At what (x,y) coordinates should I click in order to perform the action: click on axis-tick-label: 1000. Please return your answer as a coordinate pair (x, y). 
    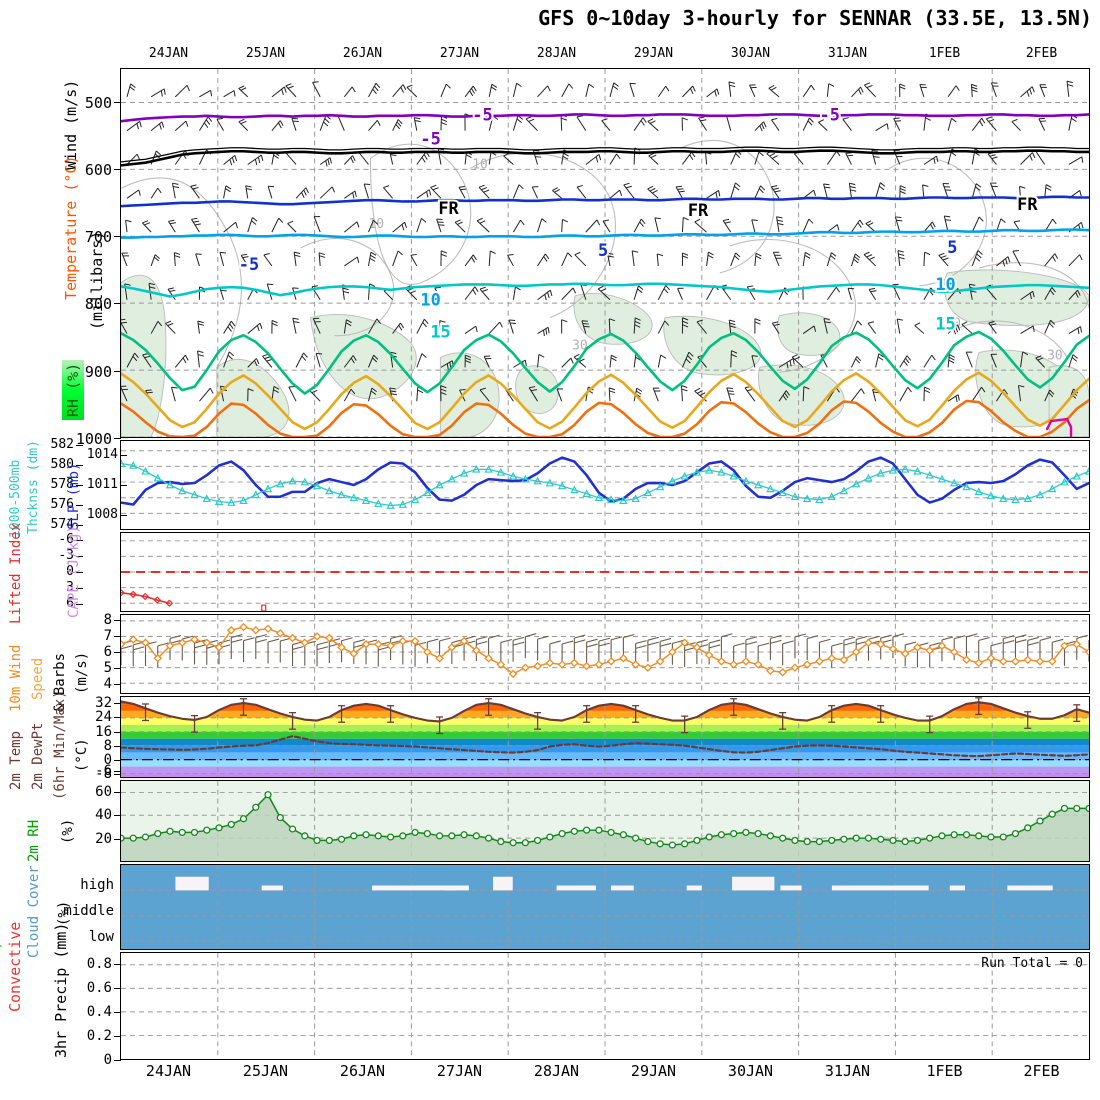
    Looking at the image, I should click on (93, 439).